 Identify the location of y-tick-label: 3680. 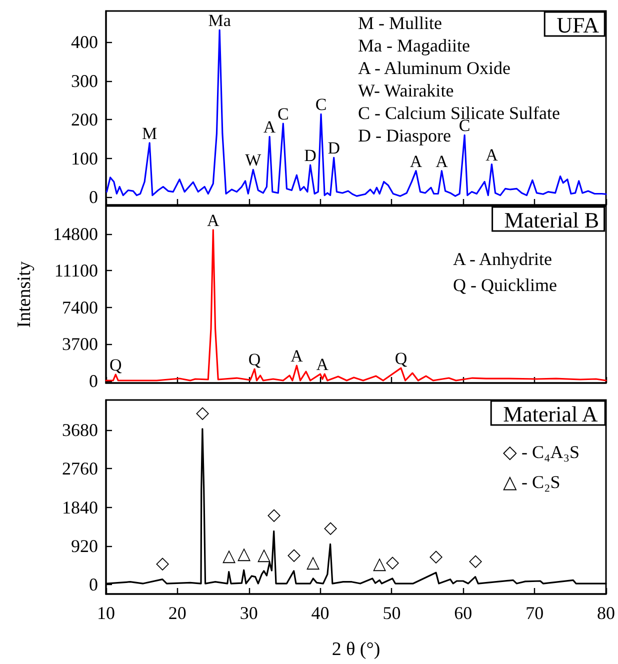
(80, 430).